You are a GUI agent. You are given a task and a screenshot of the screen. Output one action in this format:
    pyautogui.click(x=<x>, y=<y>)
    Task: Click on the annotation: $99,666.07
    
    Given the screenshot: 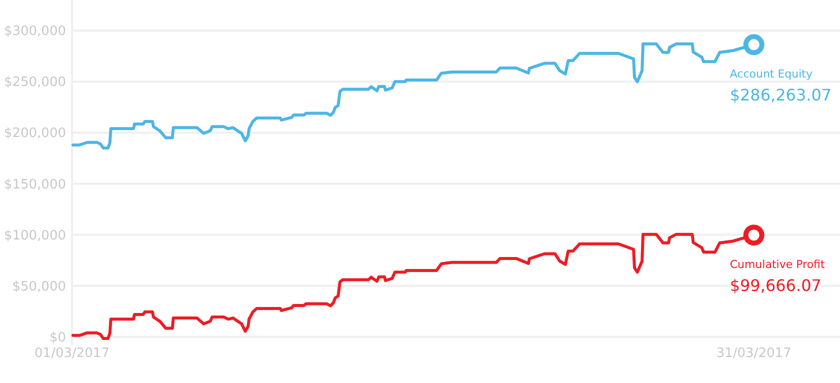 What is the action you would take?
    pyautogui.click(x=776, y=286)
    